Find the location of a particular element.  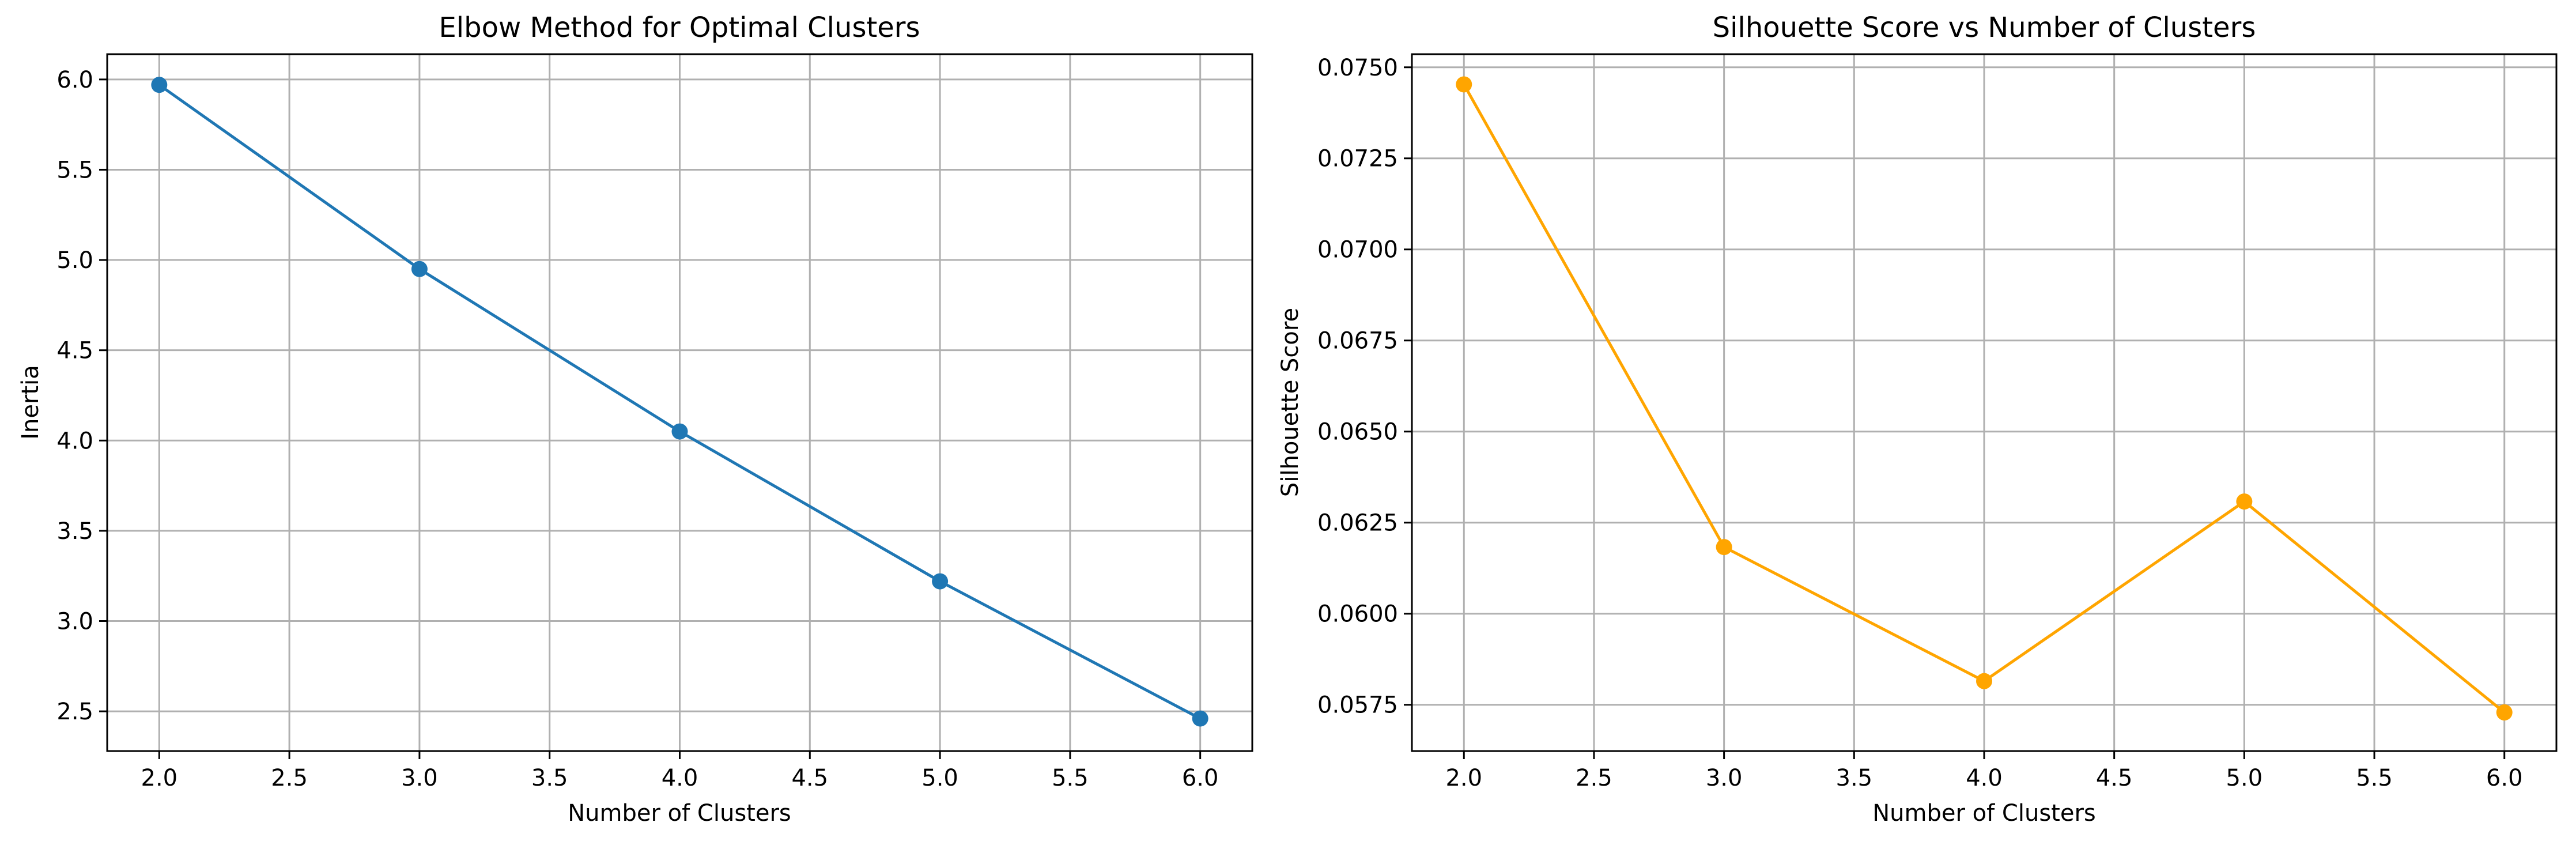

silhouette-x-tick-label: 3.5 is located at coordinates (1854, 778).